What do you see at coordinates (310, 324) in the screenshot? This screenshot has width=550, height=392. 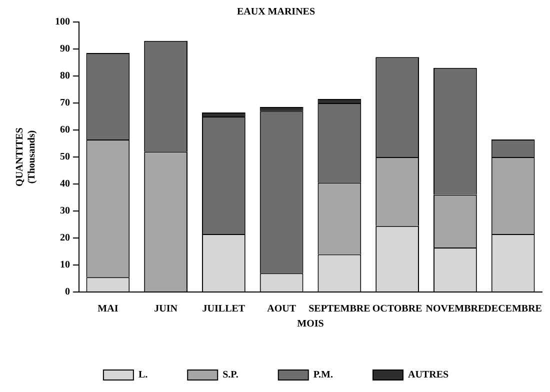 I see `x-axis-title: MOIS` at bounding box center [310, 324].